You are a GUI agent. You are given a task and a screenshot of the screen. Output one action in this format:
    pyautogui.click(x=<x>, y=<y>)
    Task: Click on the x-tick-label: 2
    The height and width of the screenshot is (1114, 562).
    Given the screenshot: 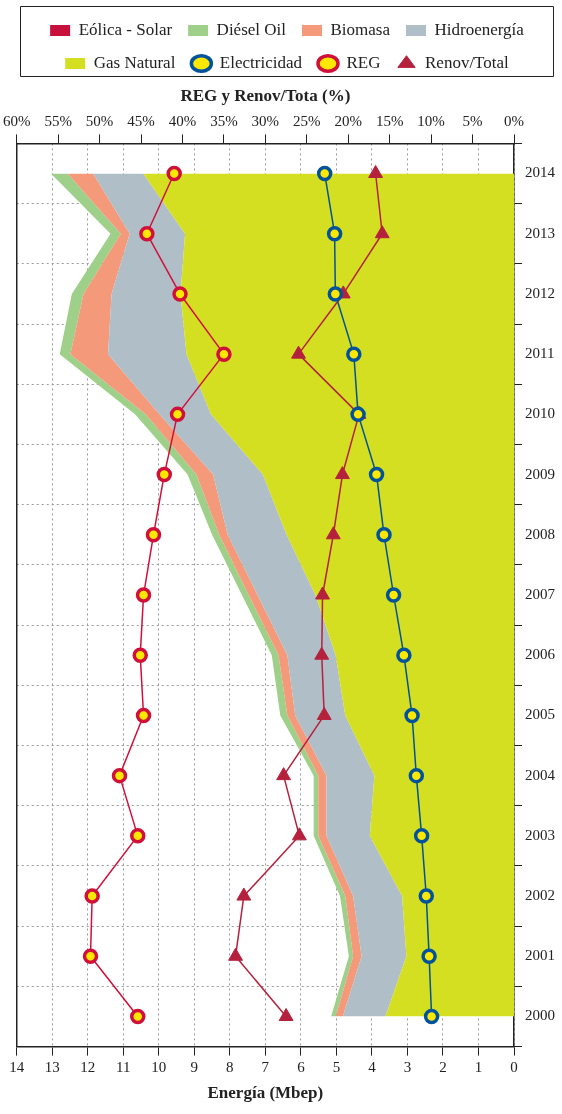 What is the action you would take?
    pyautogui.click(x=443, y=1066)
    